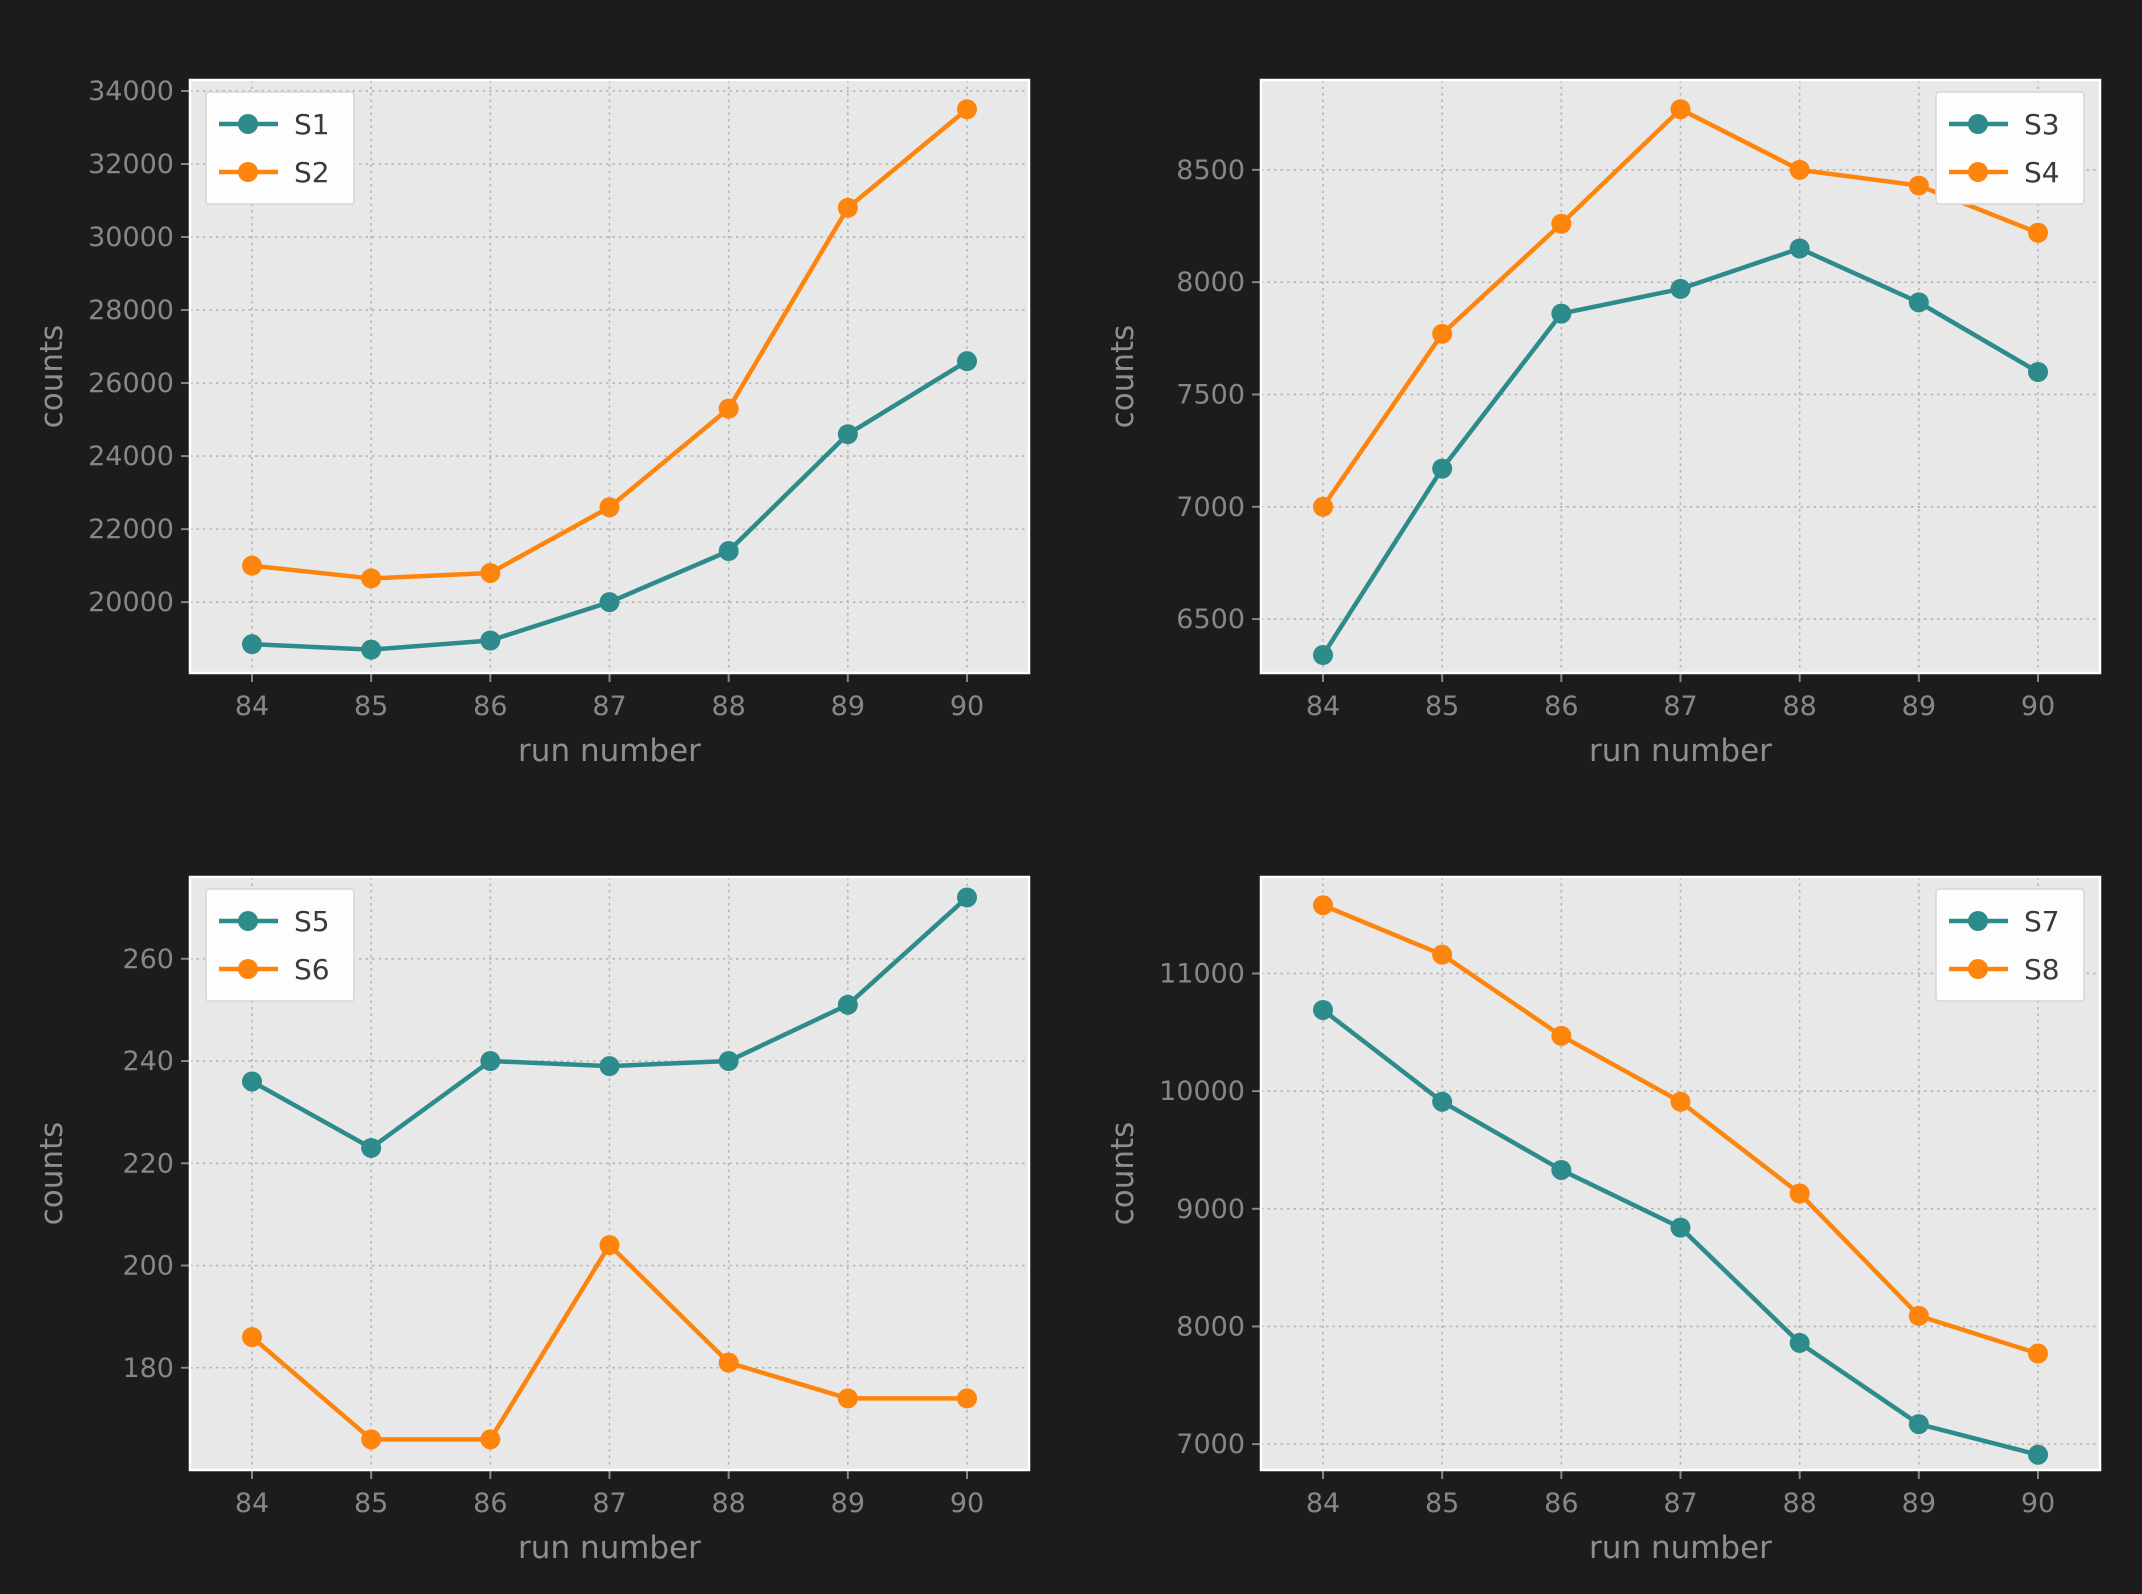 This screenshot has height=1594, width=2142. What do you see at coordinates (274, 921) in the screenshot?
I see `legend-item-S5: S5` at bounding box center [274, 921].